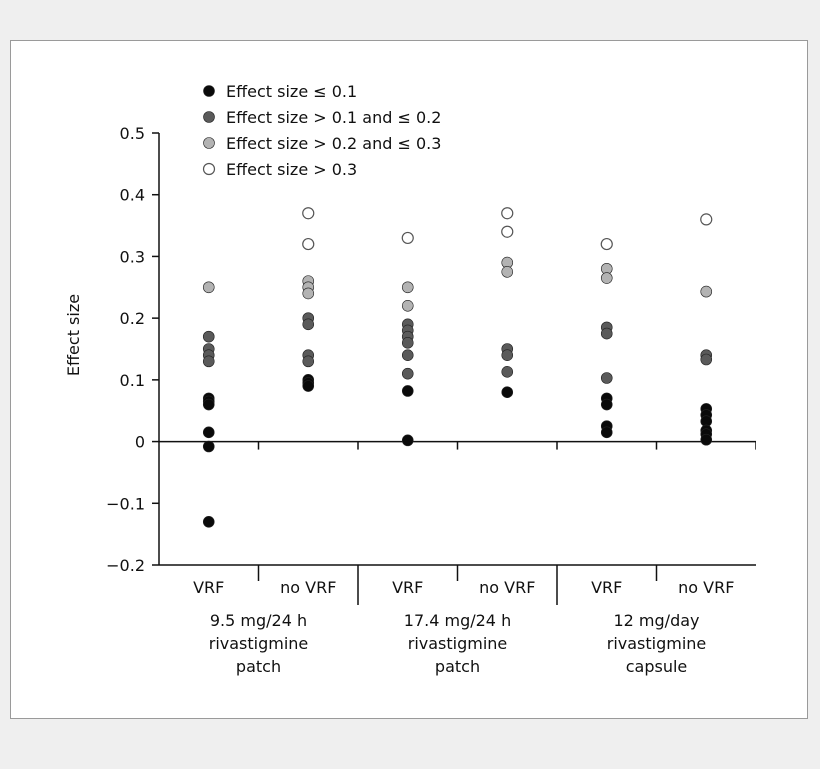 The width and height of the screenshot is (820, 769). I want to click on y-tick-label: 0.4, so click(132, 195).